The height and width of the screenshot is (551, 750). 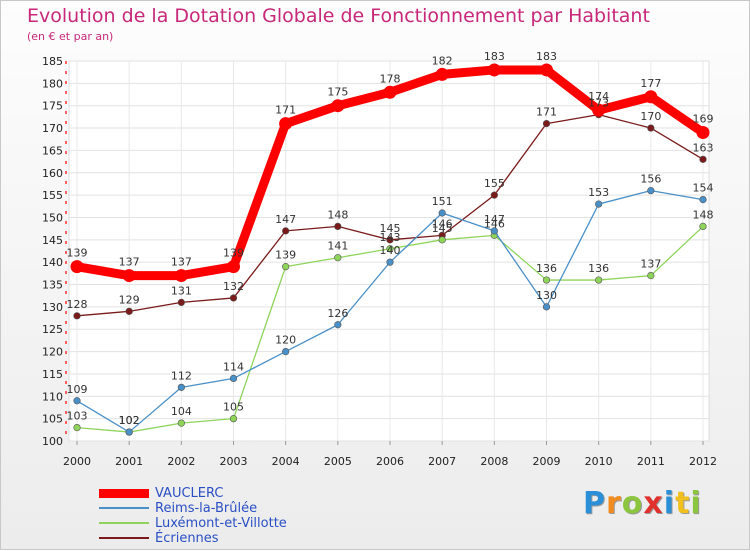 What do you see at coordinates (129, 461) in the screenshot?
I see `x-tick-label: 2001` at bounding box center [129, 461].